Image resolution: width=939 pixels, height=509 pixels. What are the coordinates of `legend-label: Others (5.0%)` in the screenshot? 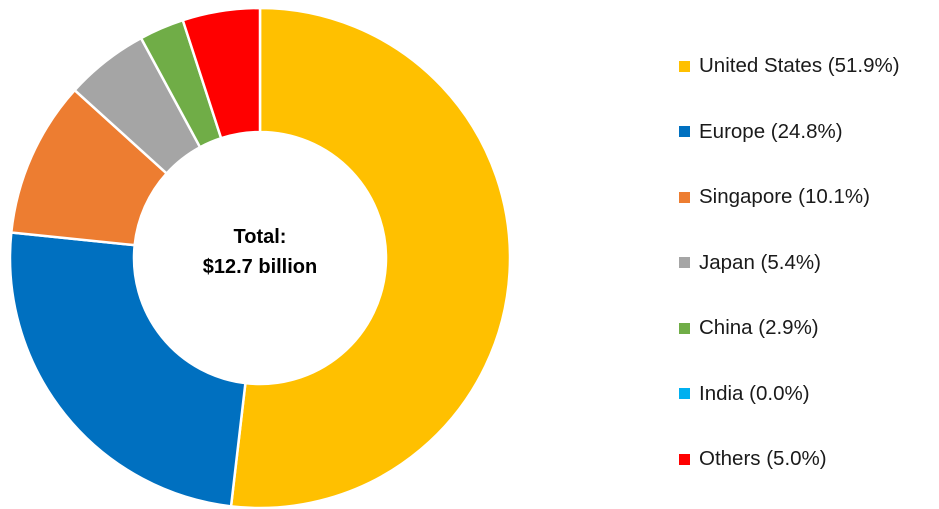 It's located at (763, 458).